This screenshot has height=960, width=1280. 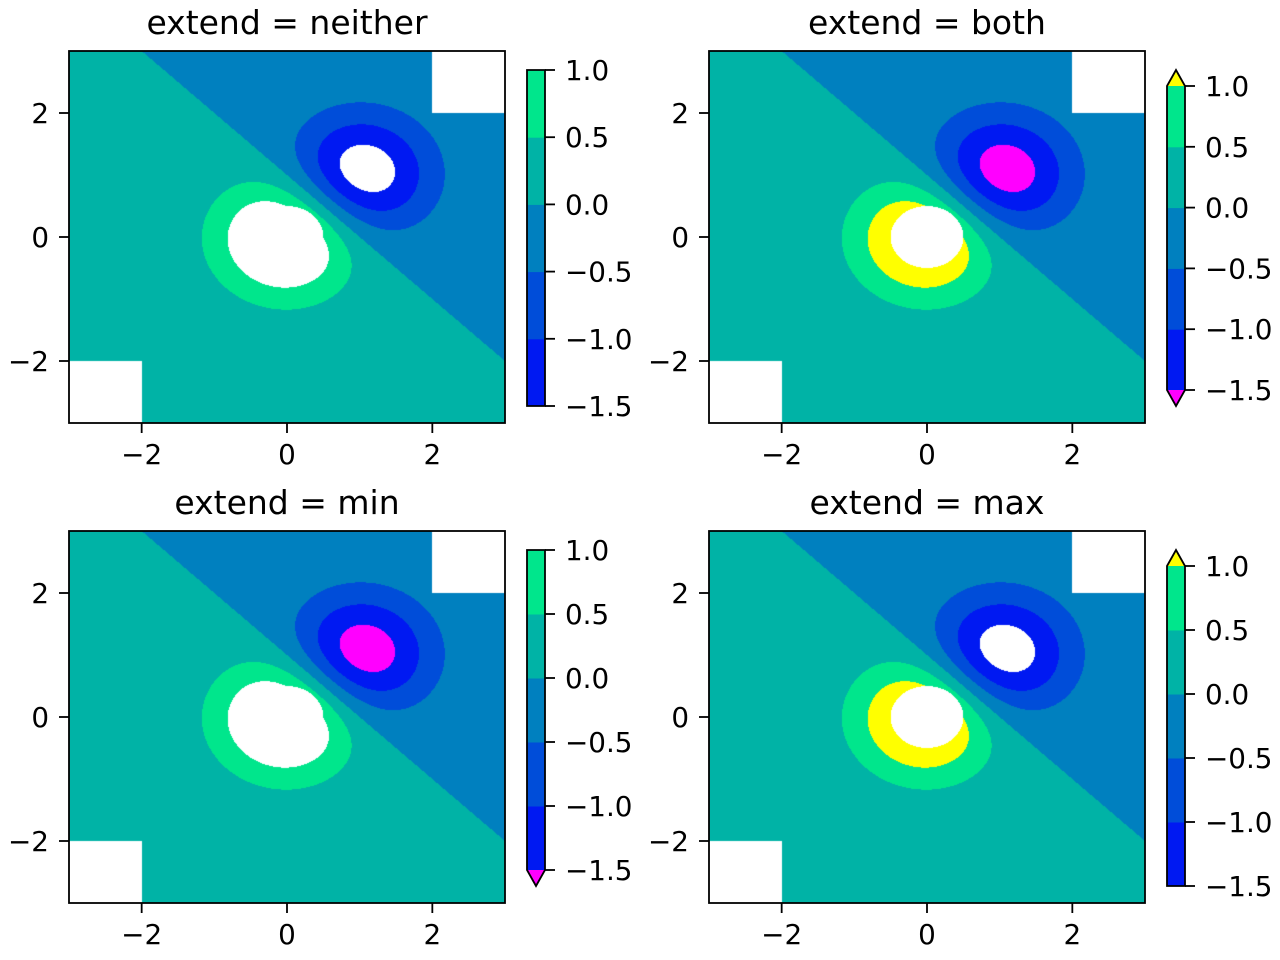 What do you see at coordinates (286, 502) in the screenshot?
I see `chart-title: extend = min` at bounding box center [286, 502].